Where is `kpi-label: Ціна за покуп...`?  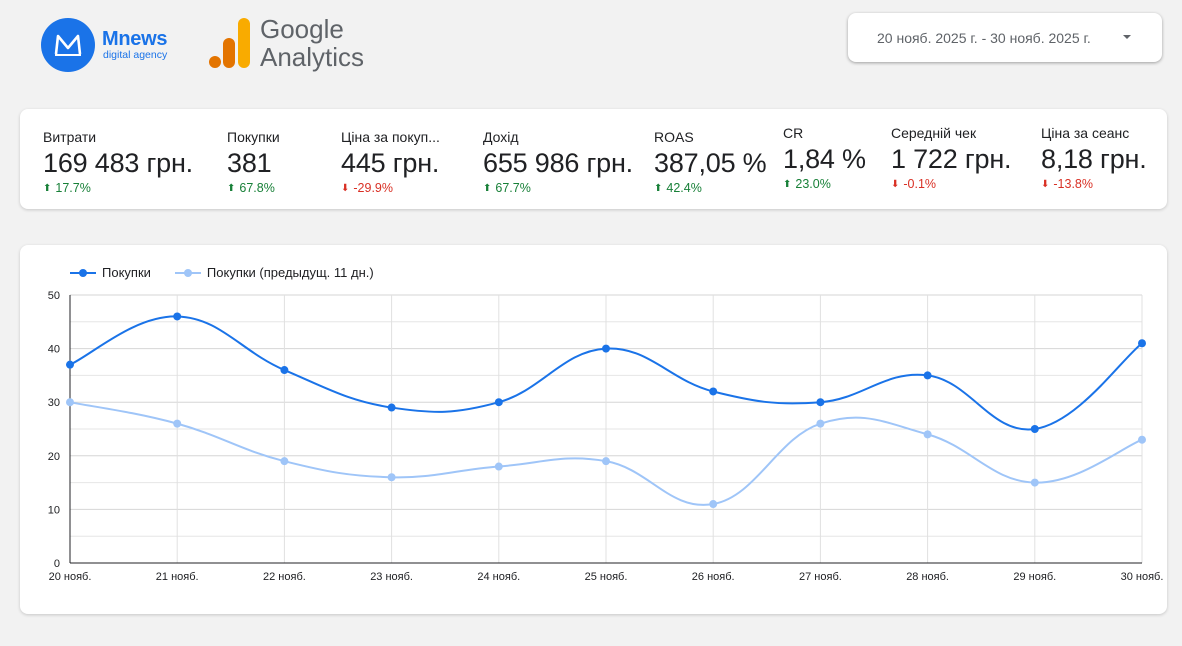
kpi-label: Ціна за покуп... is located at coordinates (390, 137).